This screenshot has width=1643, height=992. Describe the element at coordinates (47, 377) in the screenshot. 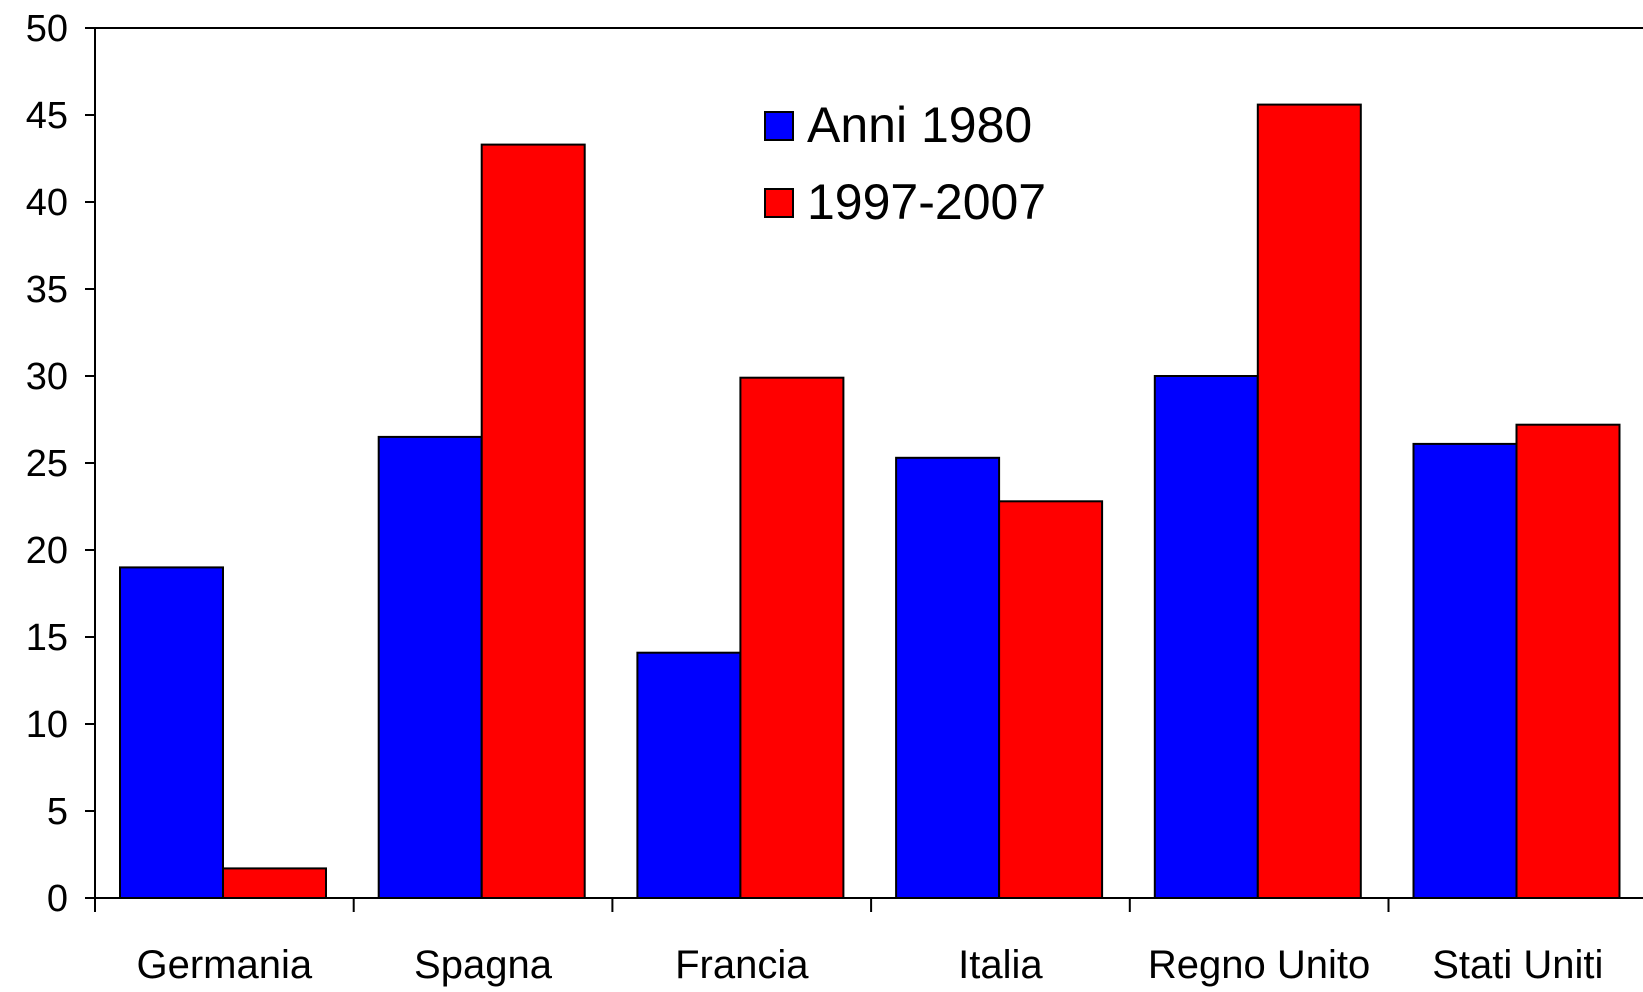

I see `y-tick-label: 30` at that location.